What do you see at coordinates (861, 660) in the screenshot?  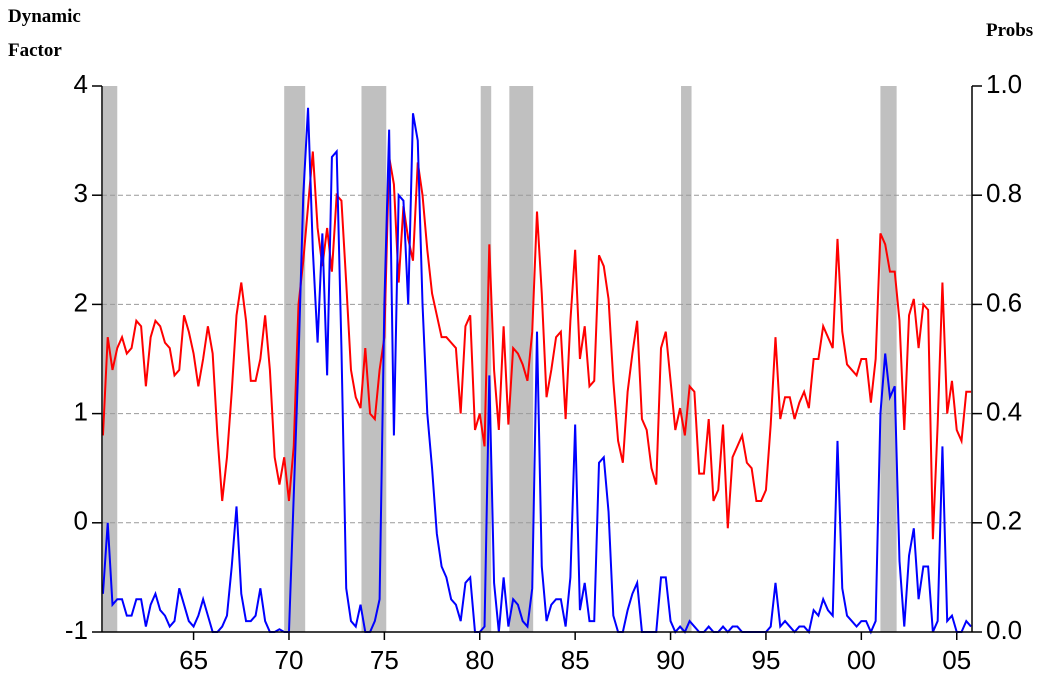 I see `x-tick-label: 00` at bounding box center [861, 660].